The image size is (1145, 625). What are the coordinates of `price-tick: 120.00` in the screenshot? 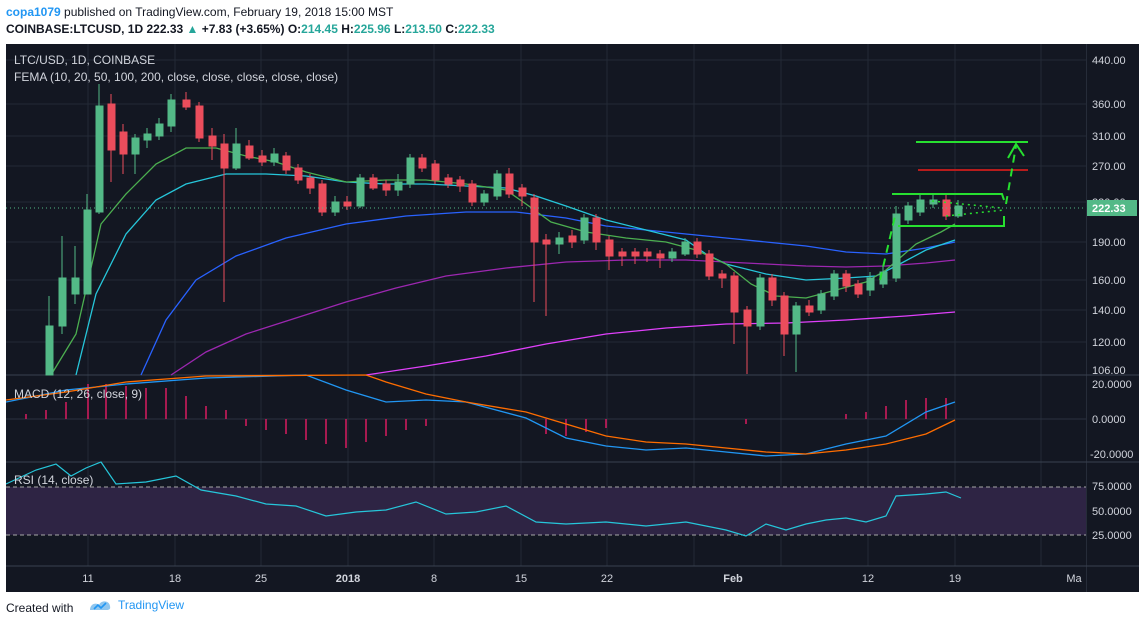 It's located at (1109, 343).